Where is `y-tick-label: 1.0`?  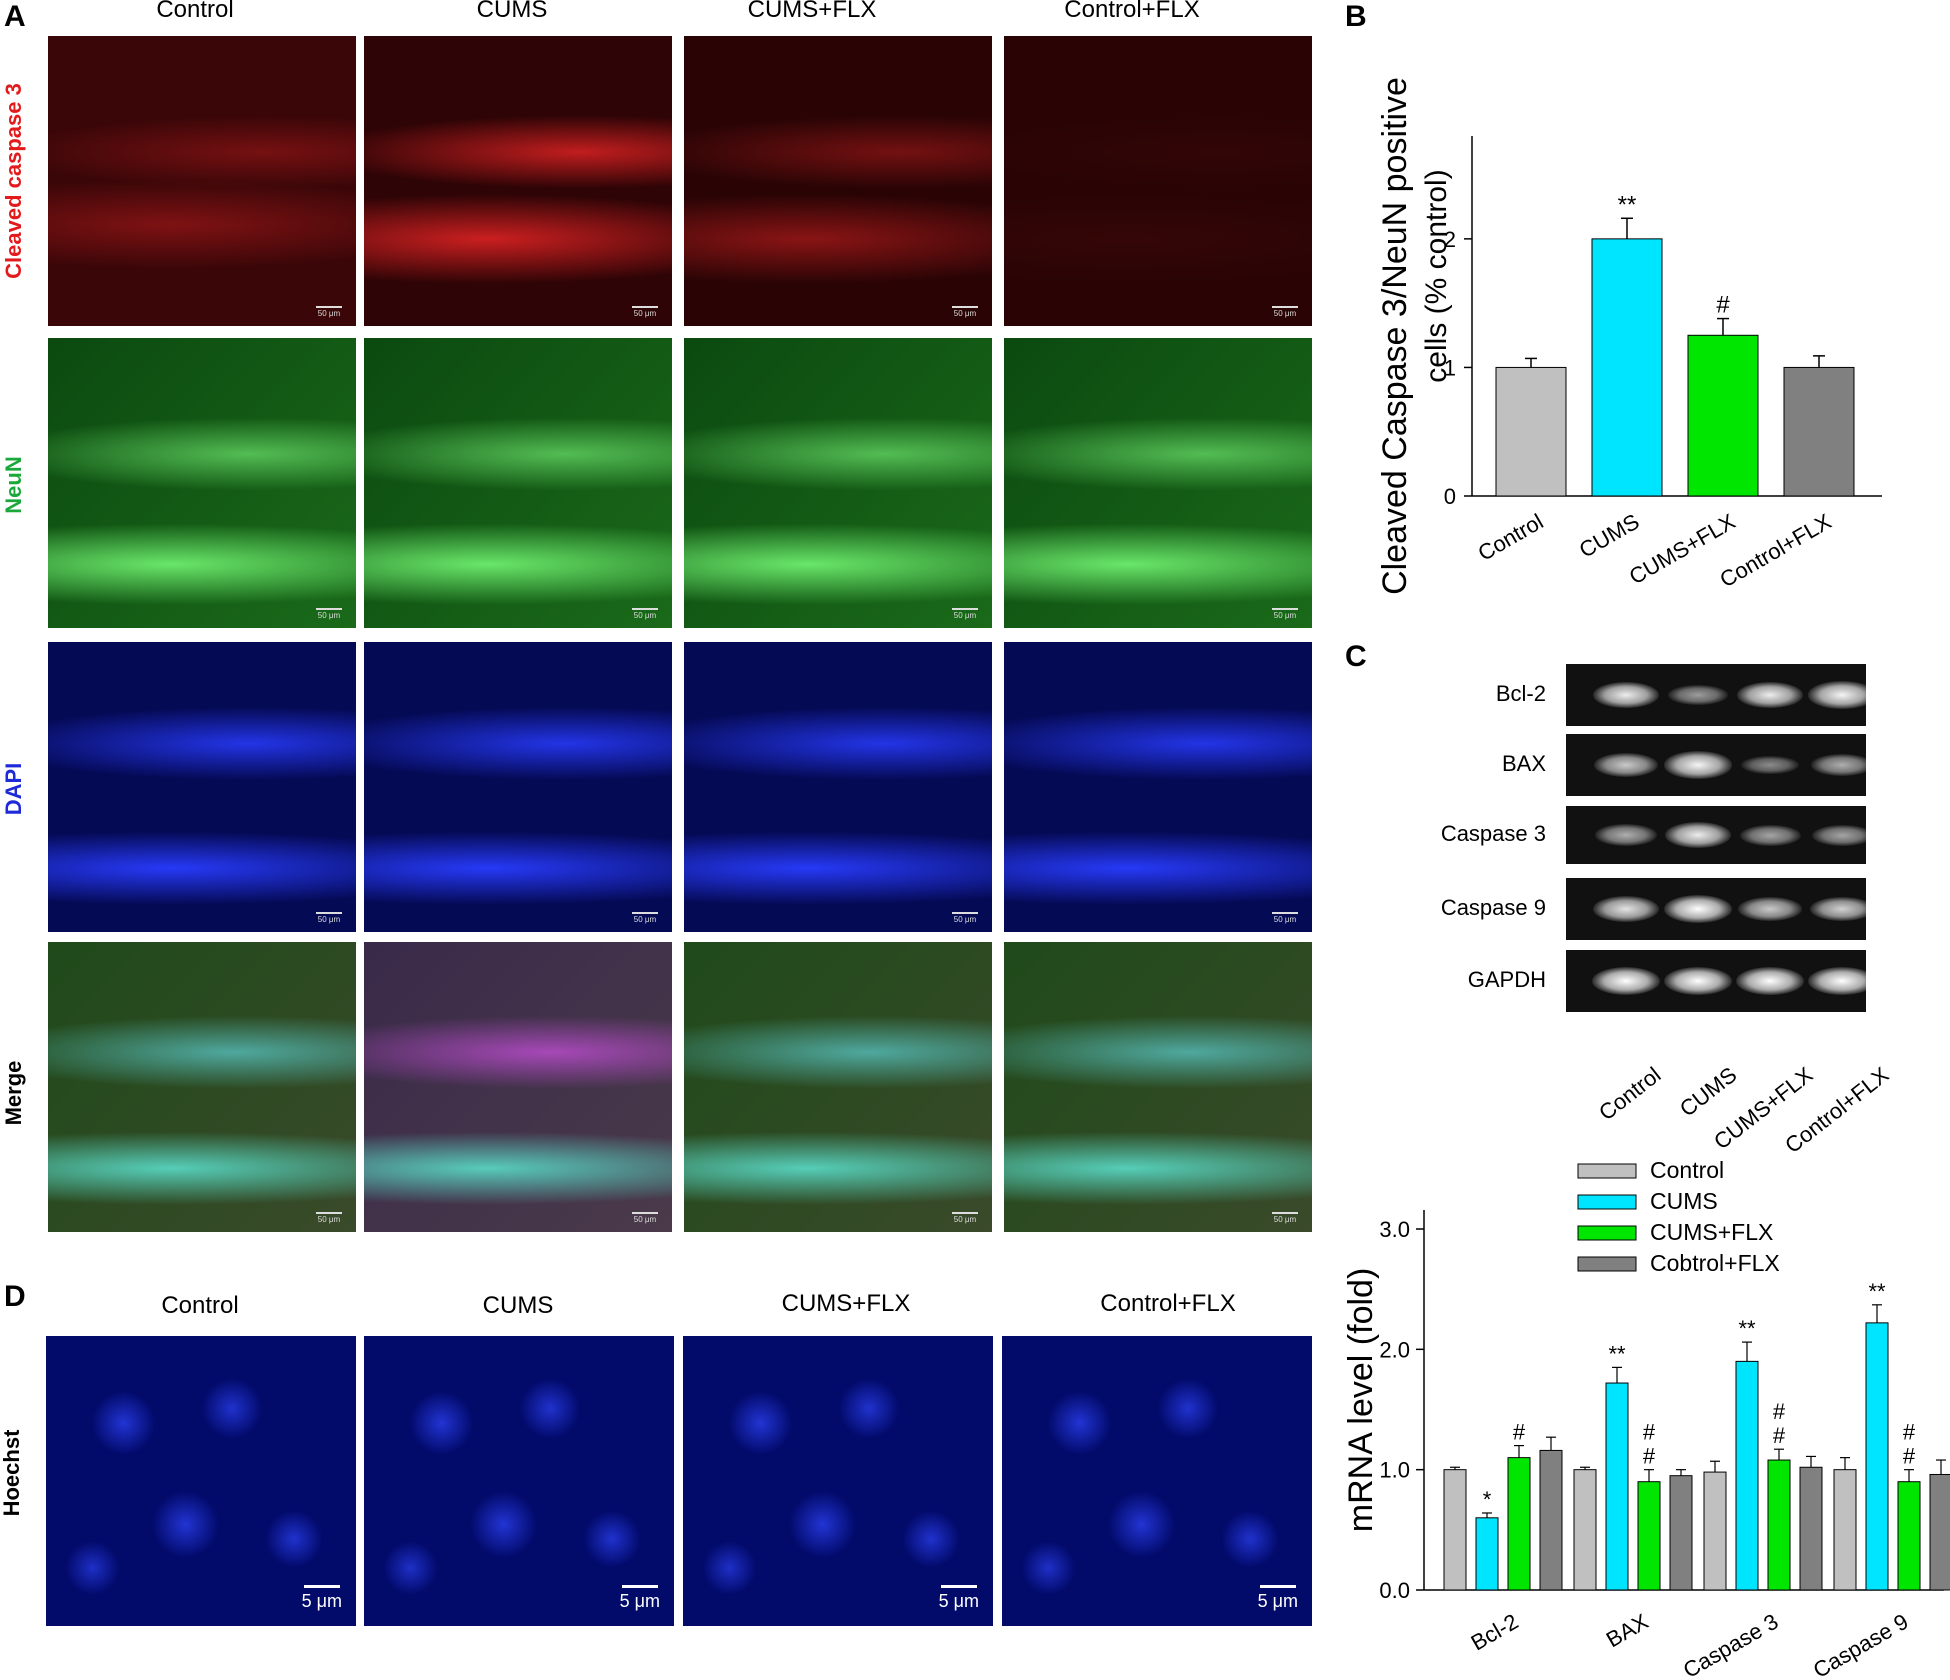
y-tick-label: 1.0 is located at coordinates (1394, 1470).